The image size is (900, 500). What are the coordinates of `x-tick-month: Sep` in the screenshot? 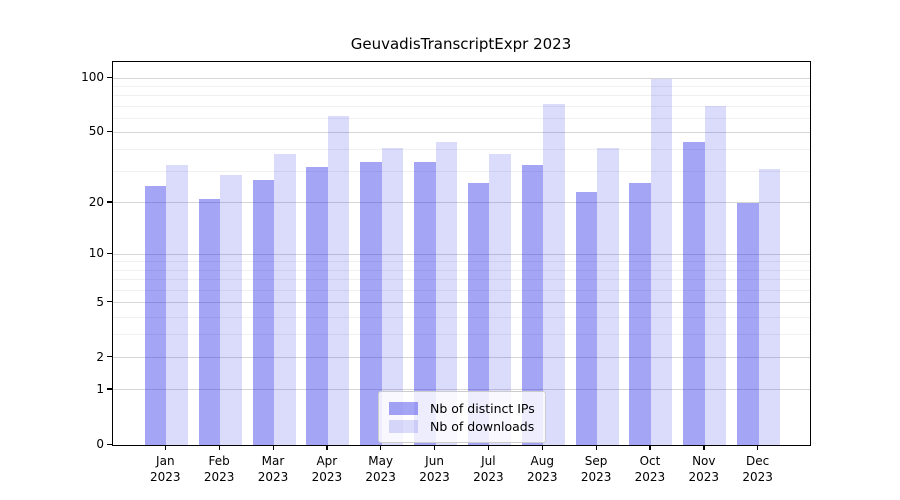 It's located at (596, 461).